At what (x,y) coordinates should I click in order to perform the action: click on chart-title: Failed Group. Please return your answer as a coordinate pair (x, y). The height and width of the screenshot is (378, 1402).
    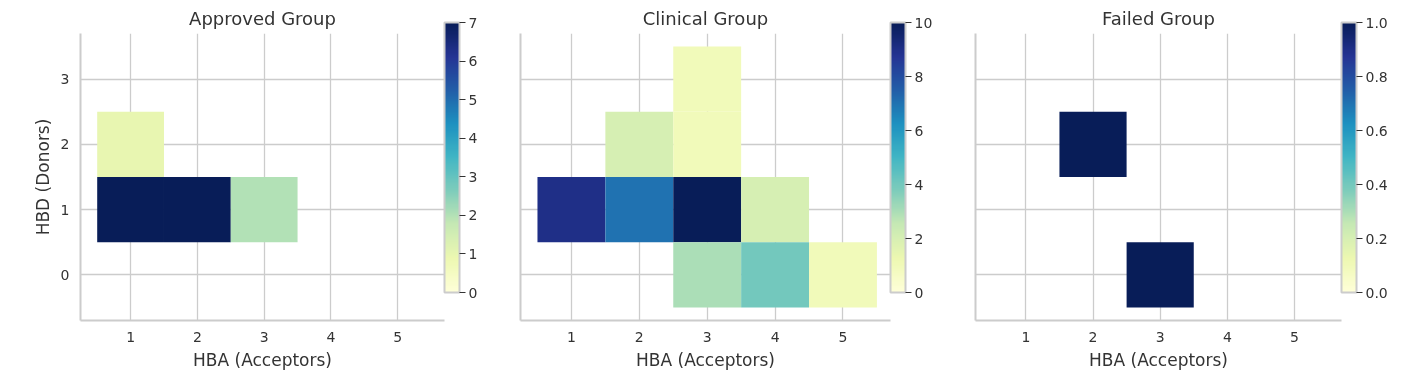
    Looking at the image, I should click on (1158, 18).